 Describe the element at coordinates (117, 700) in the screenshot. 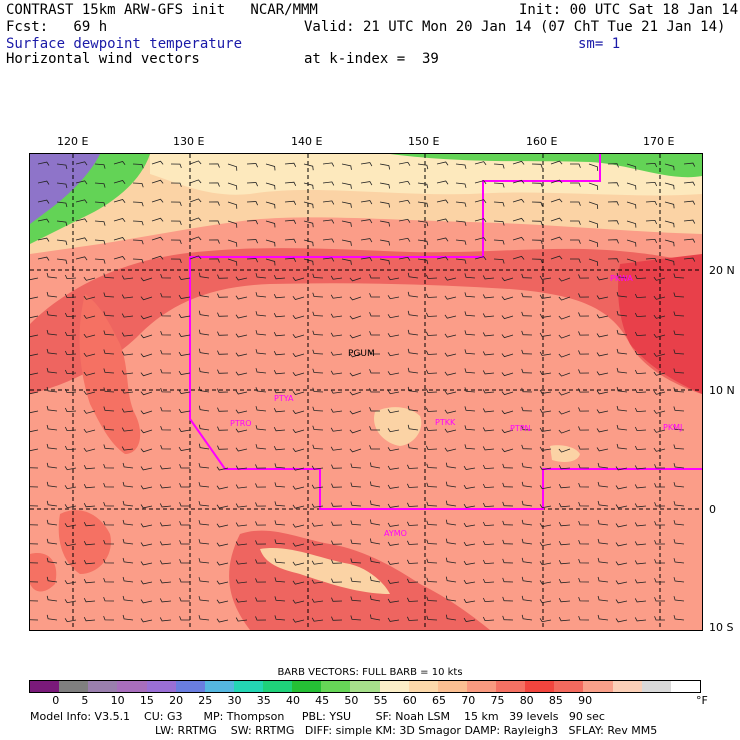

I see `color-bar-tick: 10` at that location.